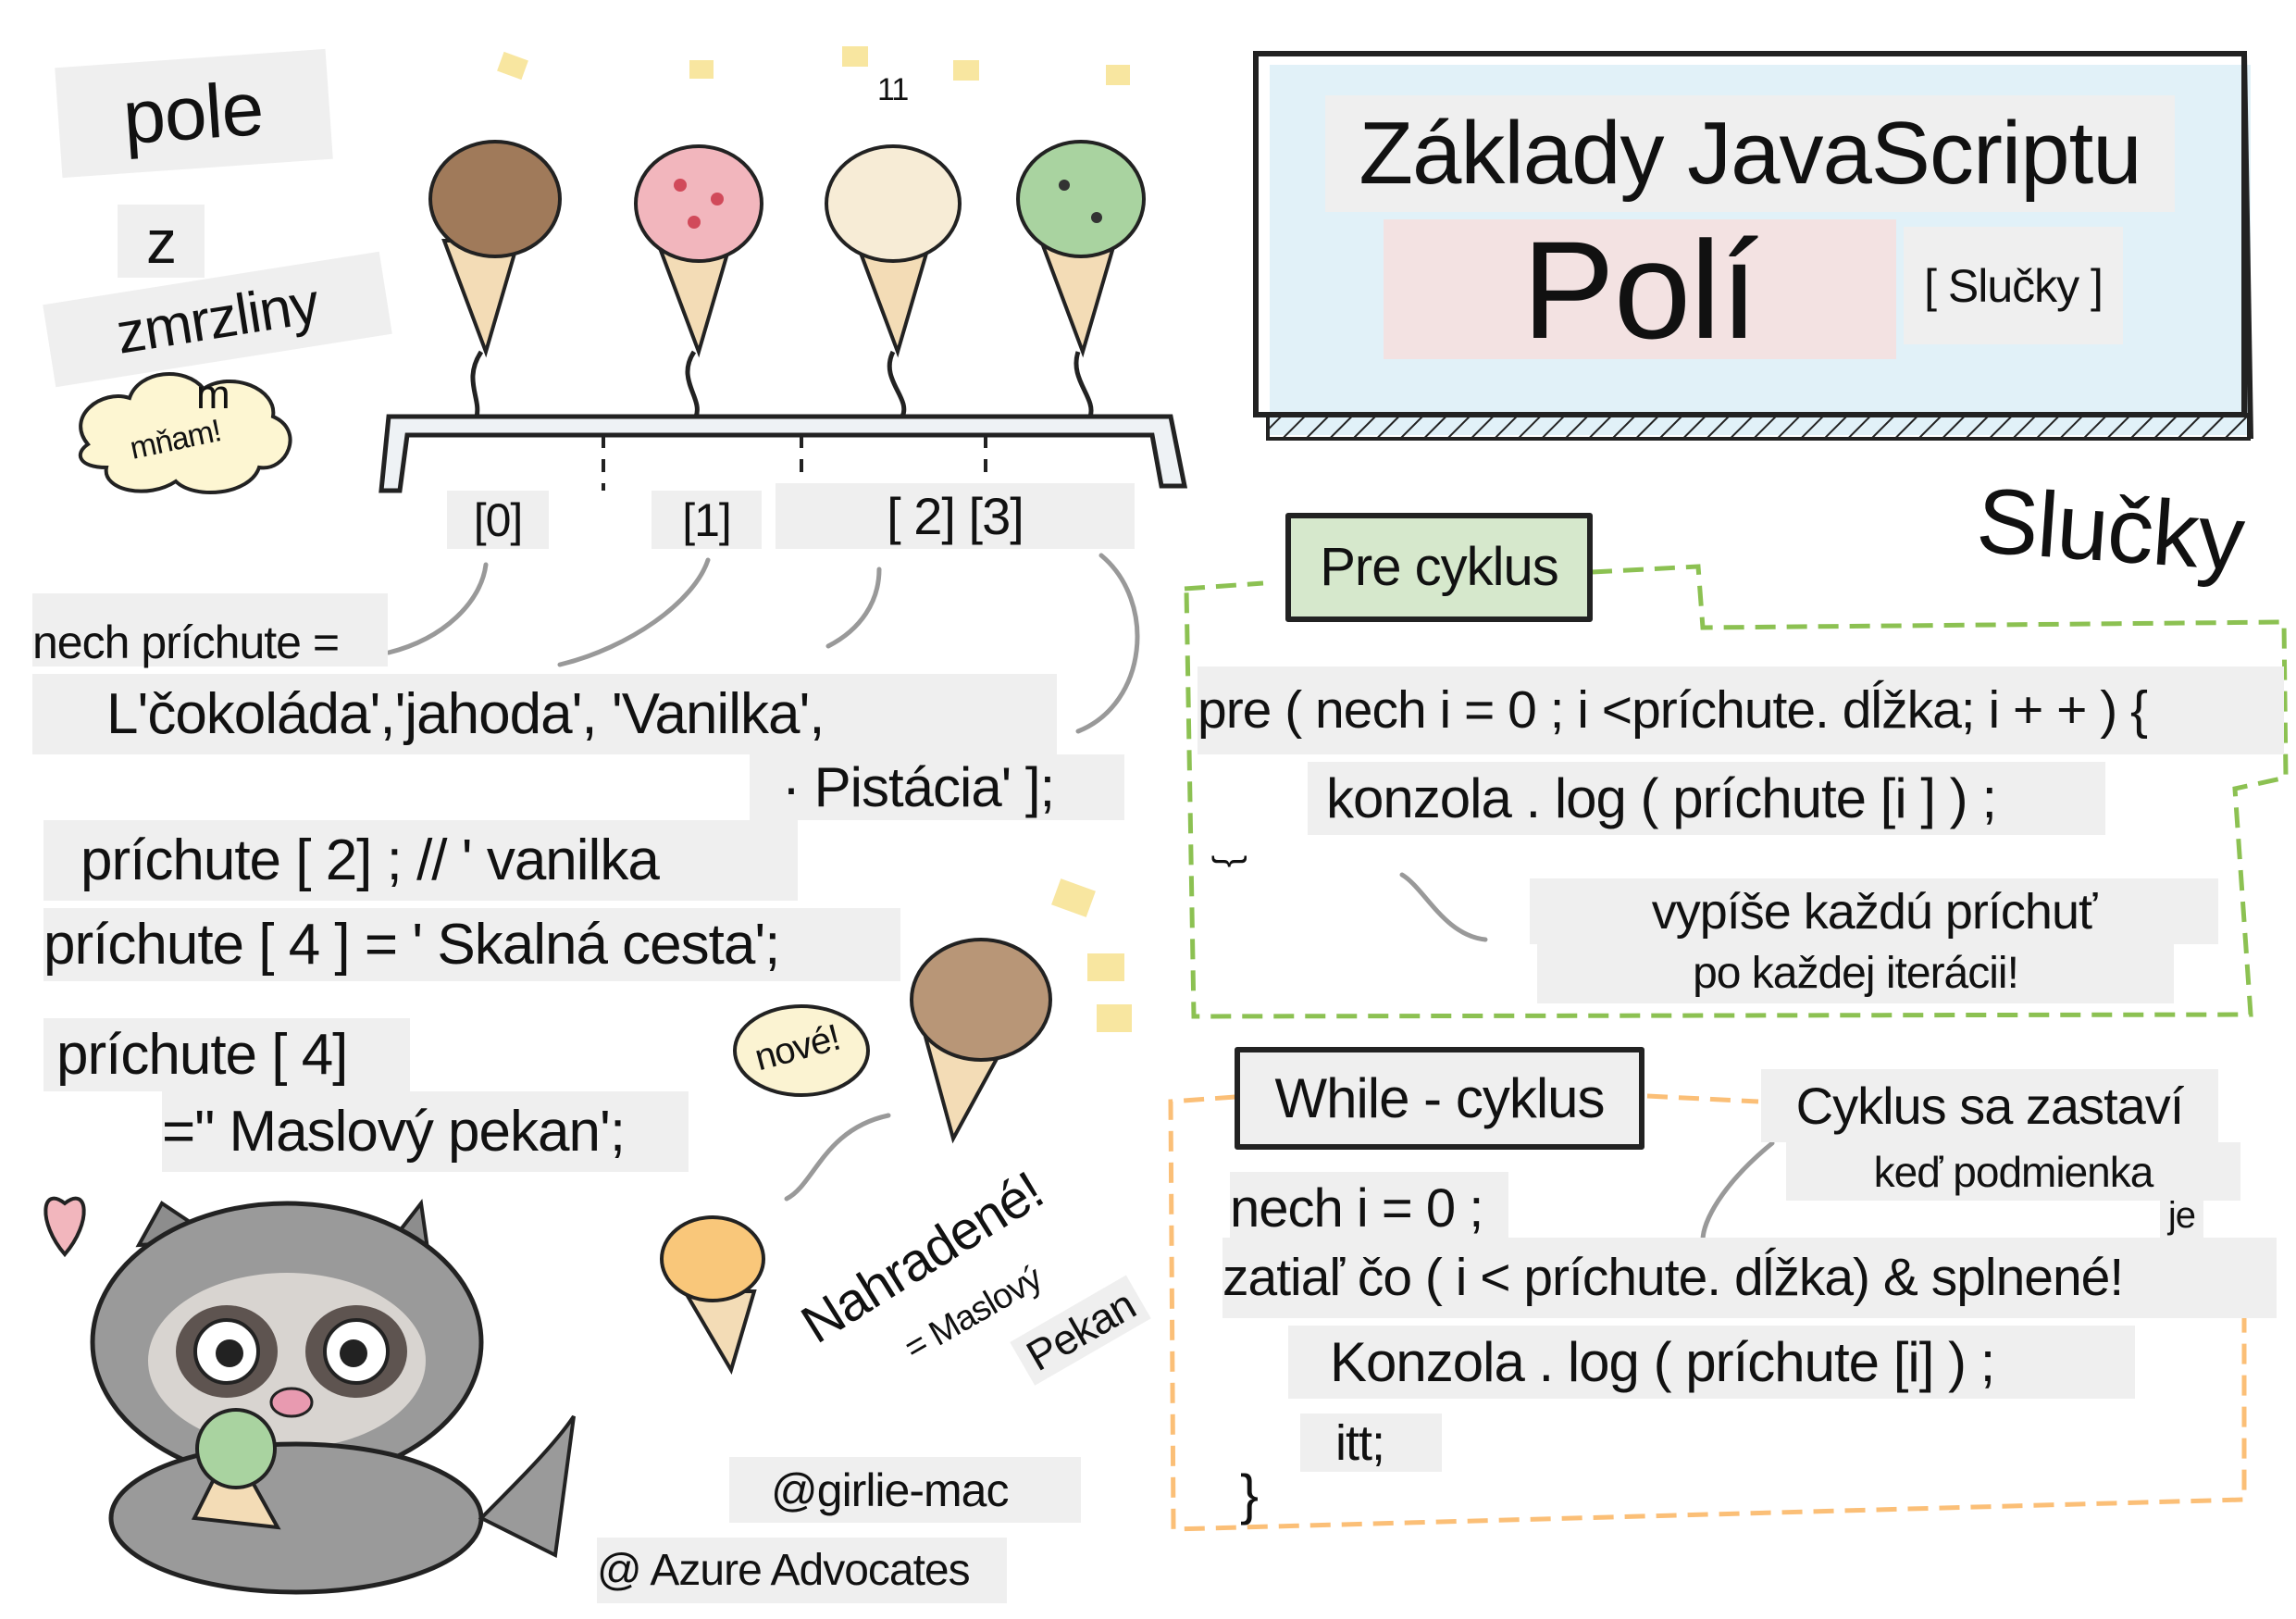 This screenshot has height=1619, width=2296. Describe the element at coordinates (981, 1041) in the screenshot. I see `ice-cream-new-icon` at that location.